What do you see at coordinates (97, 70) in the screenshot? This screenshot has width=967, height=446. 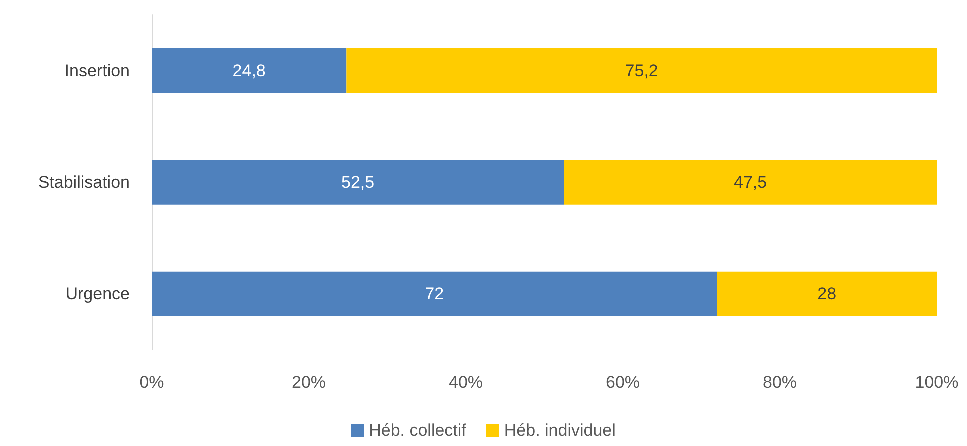 I see `y-tick-label: Insertion` at bounding box center [97, 70].